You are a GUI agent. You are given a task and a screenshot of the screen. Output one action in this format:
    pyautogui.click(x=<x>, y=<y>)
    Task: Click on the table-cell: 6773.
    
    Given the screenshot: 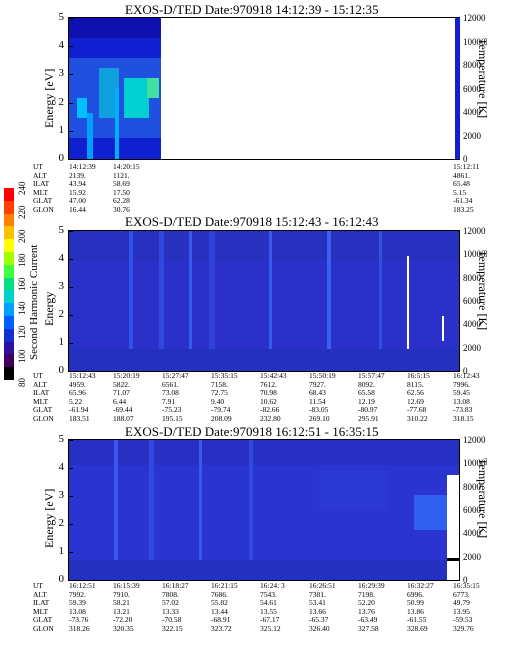 What is the action you would take?
    pyautogui.click(x=461, y=594)
    